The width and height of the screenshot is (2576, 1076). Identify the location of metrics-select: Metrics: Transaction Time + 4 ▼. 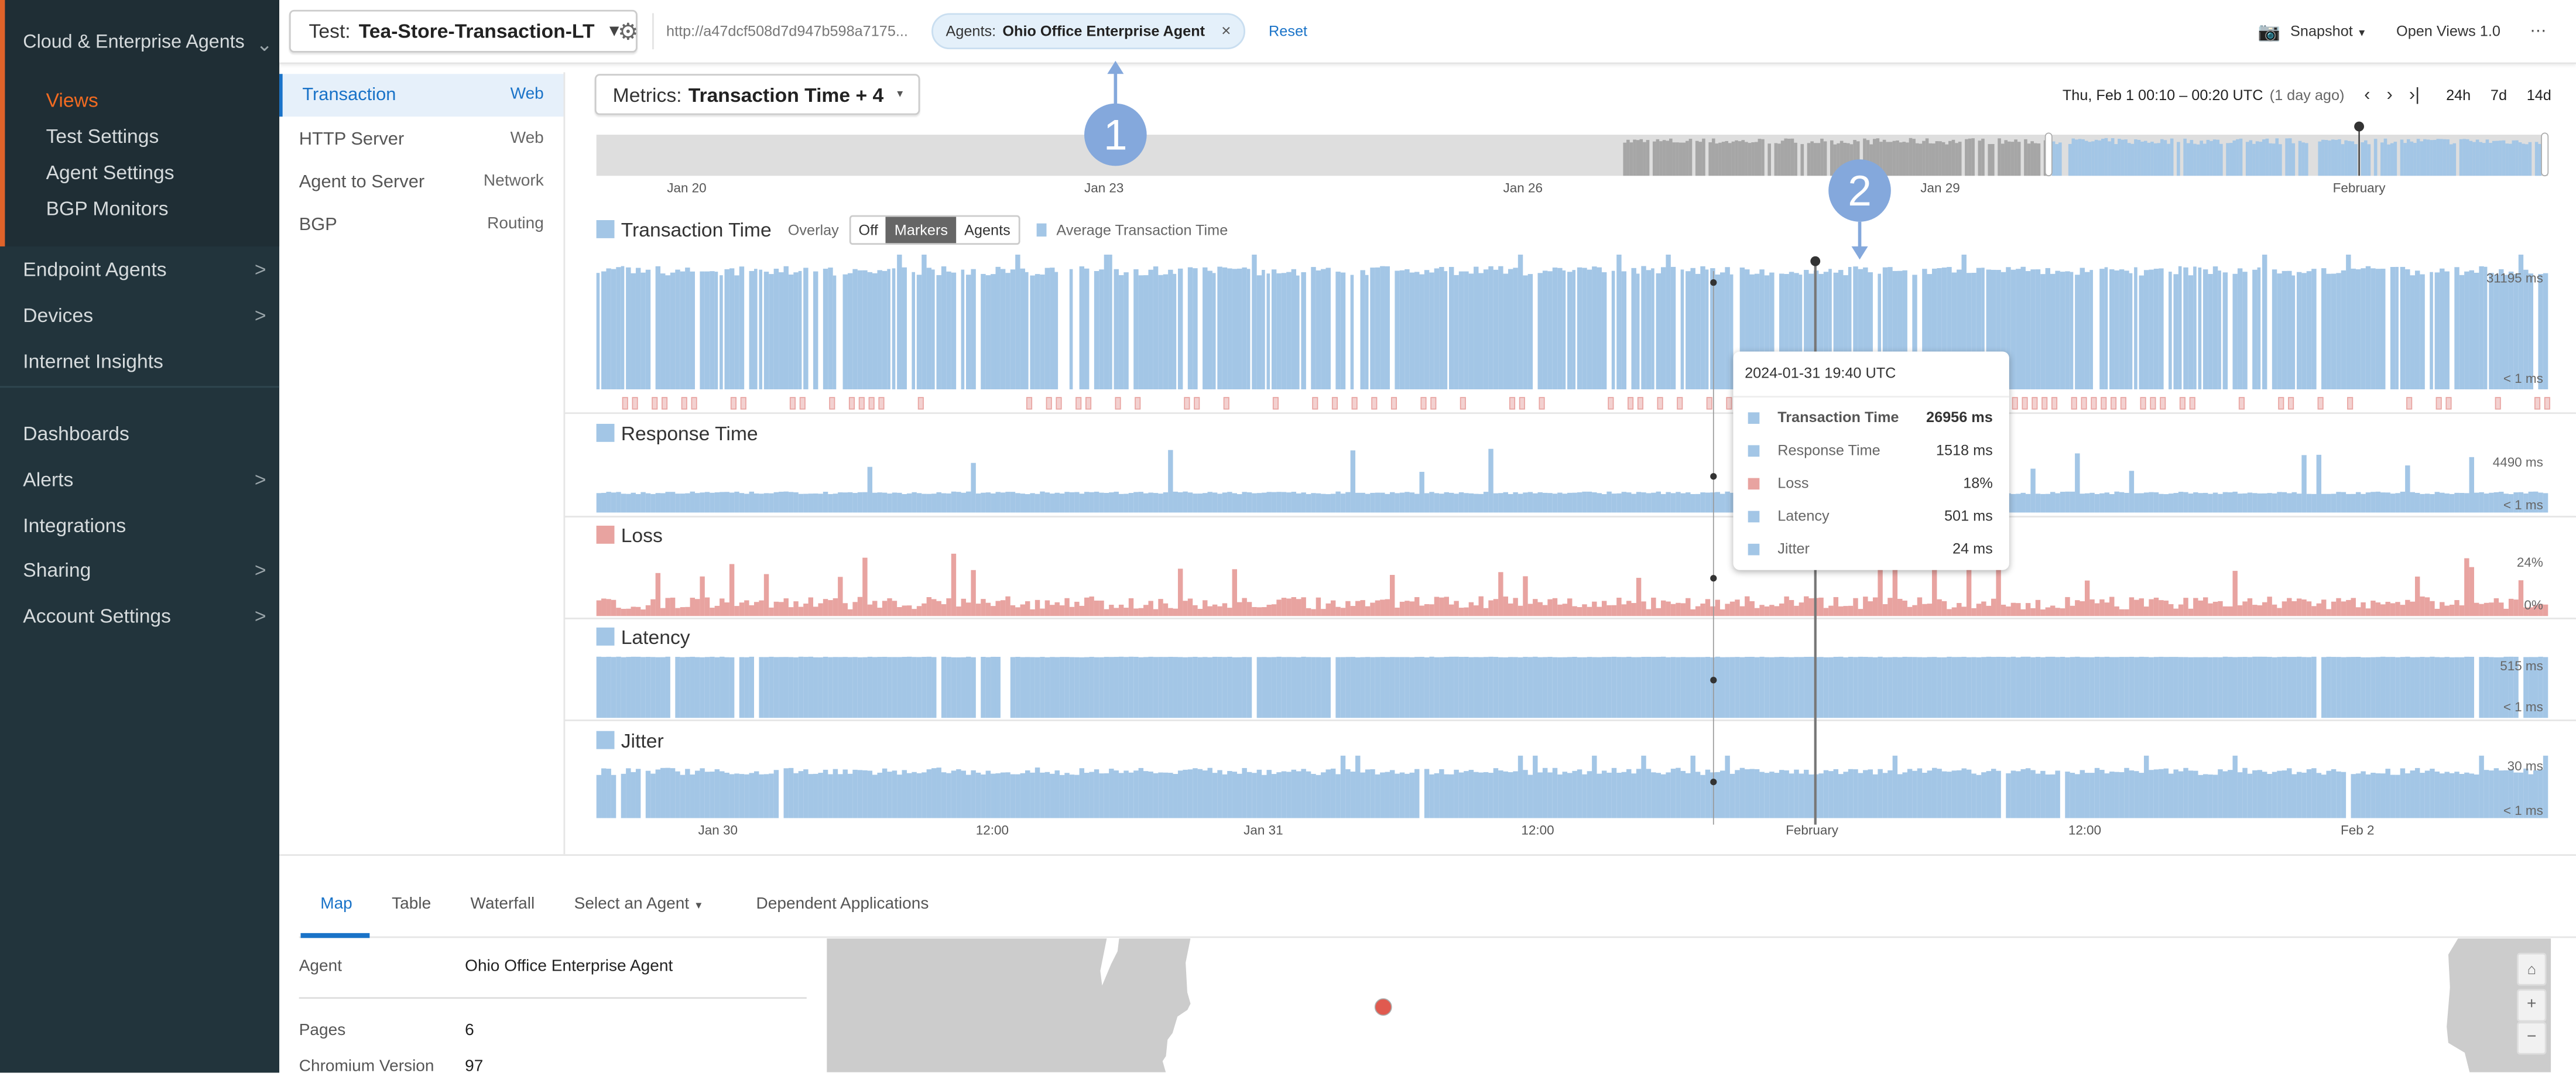
(757, 94).